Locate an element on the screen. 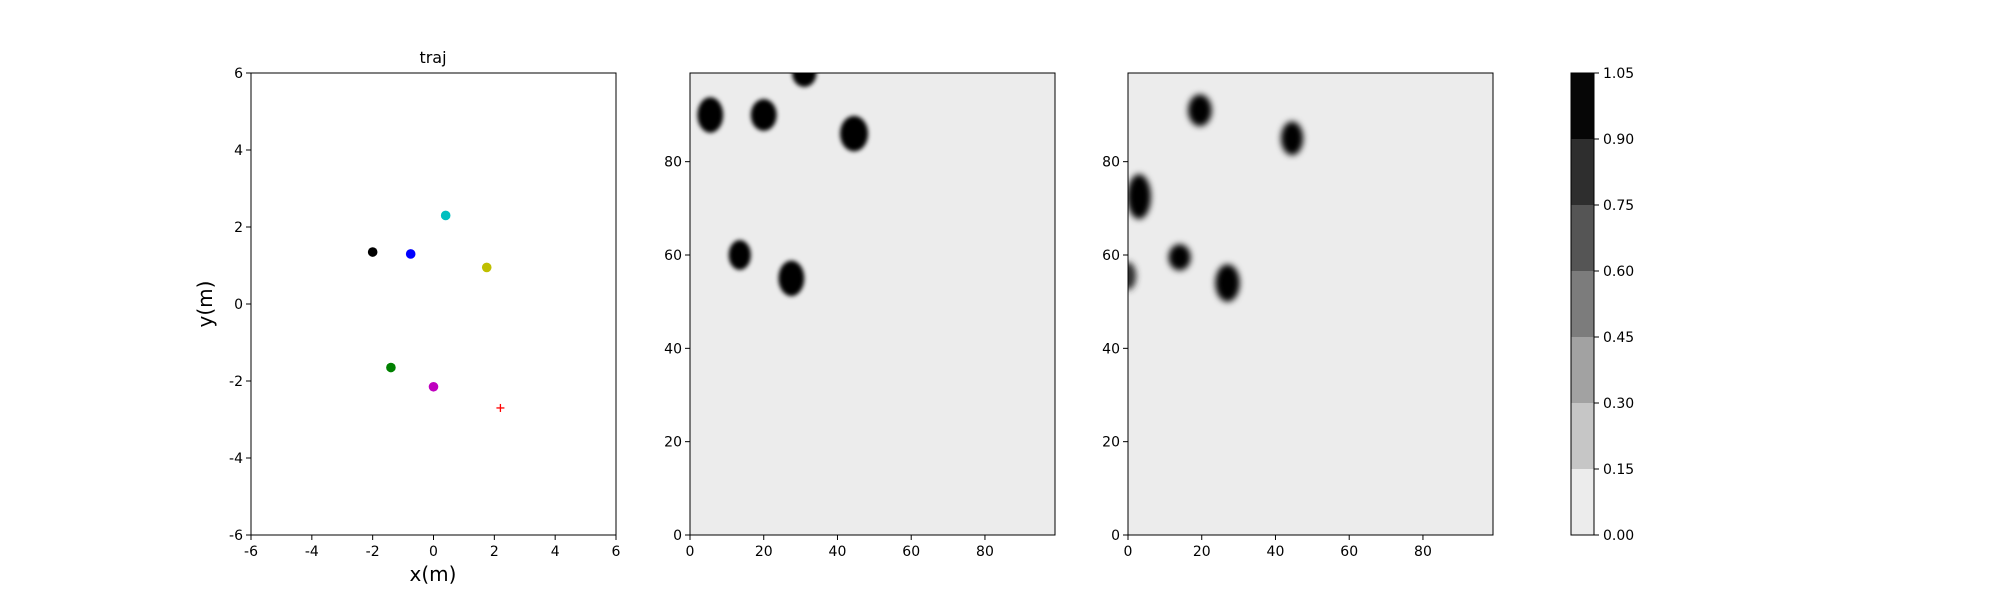  map2-xtick-label: 0 is located at coordinates (1128, 552).